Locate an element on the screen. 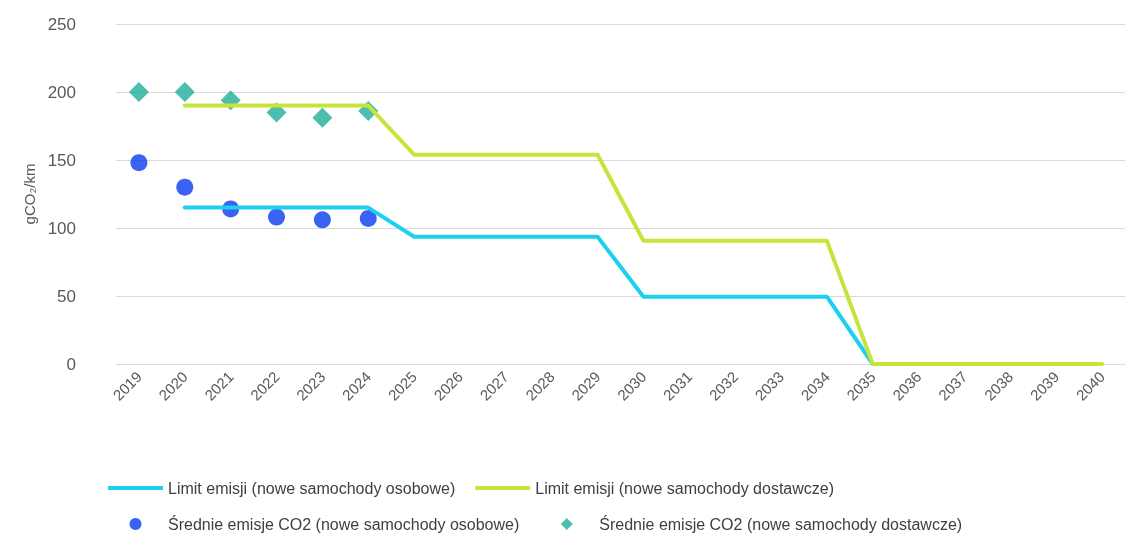  y-tick-label: 100 is located at coordinates (61, 228).